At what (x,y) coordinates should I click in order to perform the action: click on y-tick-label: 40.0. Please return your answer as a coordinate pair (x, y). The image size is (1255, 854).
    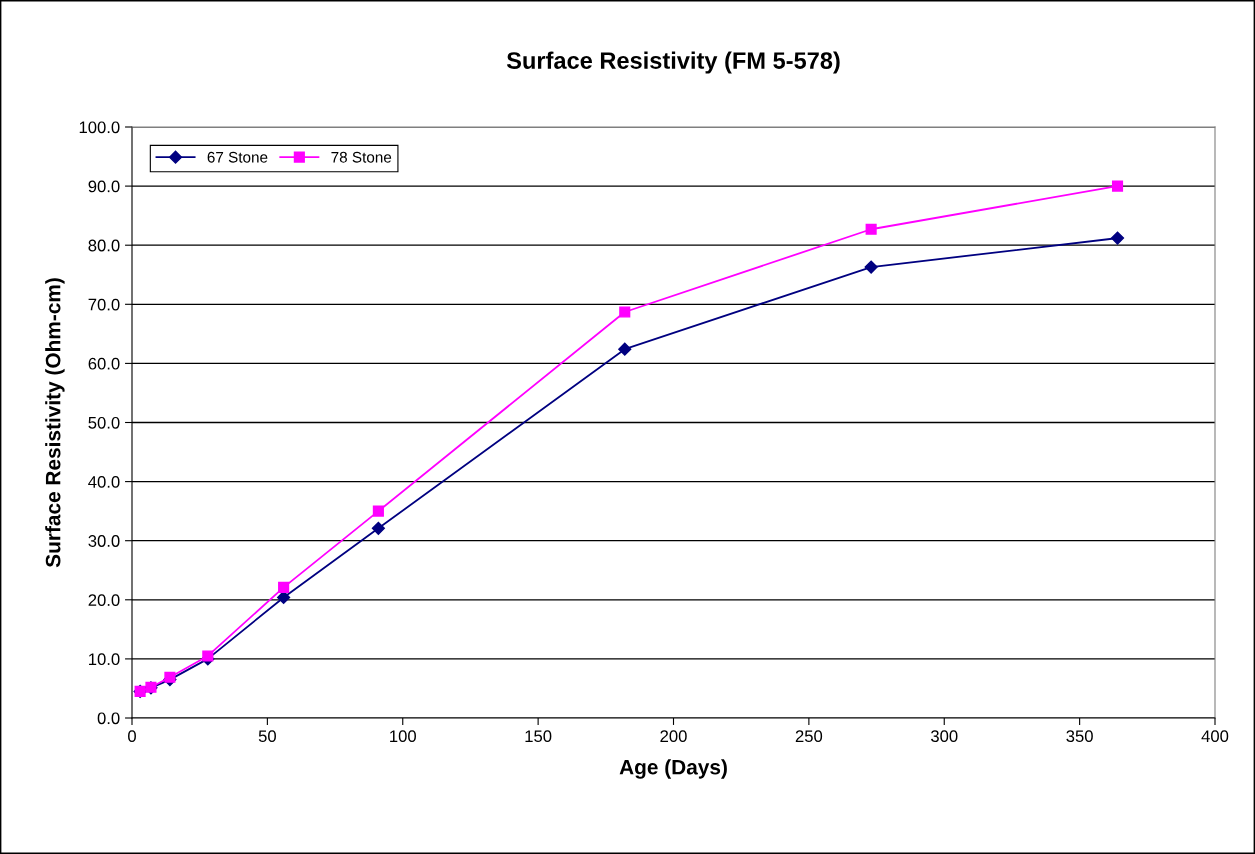
    Looking at the image, I should click on (104, 482).